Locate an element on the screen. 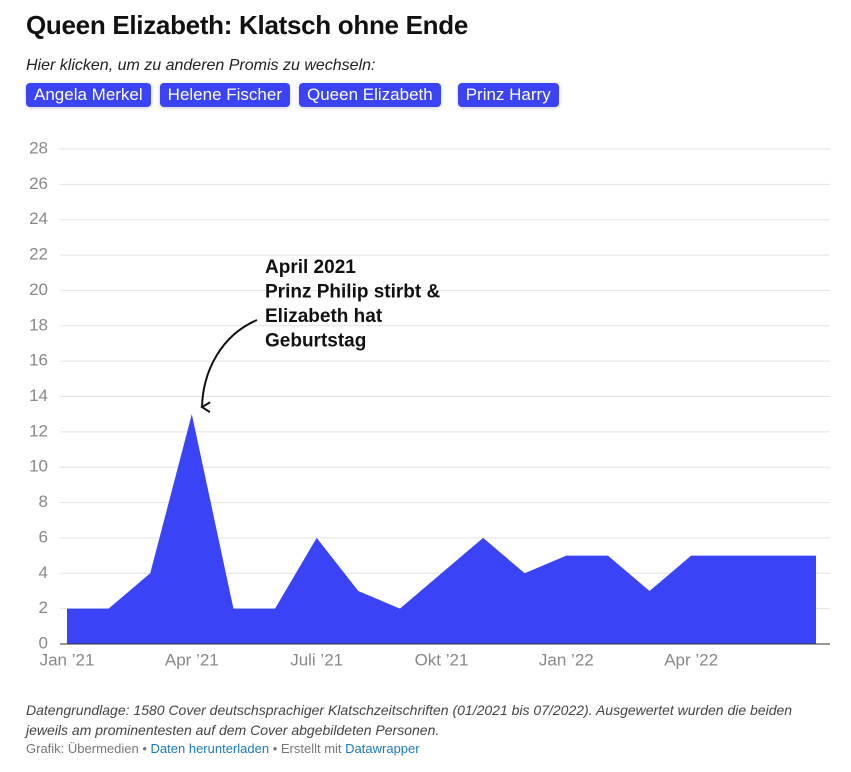  annotation-text: Prinz Philip stirbt & is located at coordinates (353, 292).